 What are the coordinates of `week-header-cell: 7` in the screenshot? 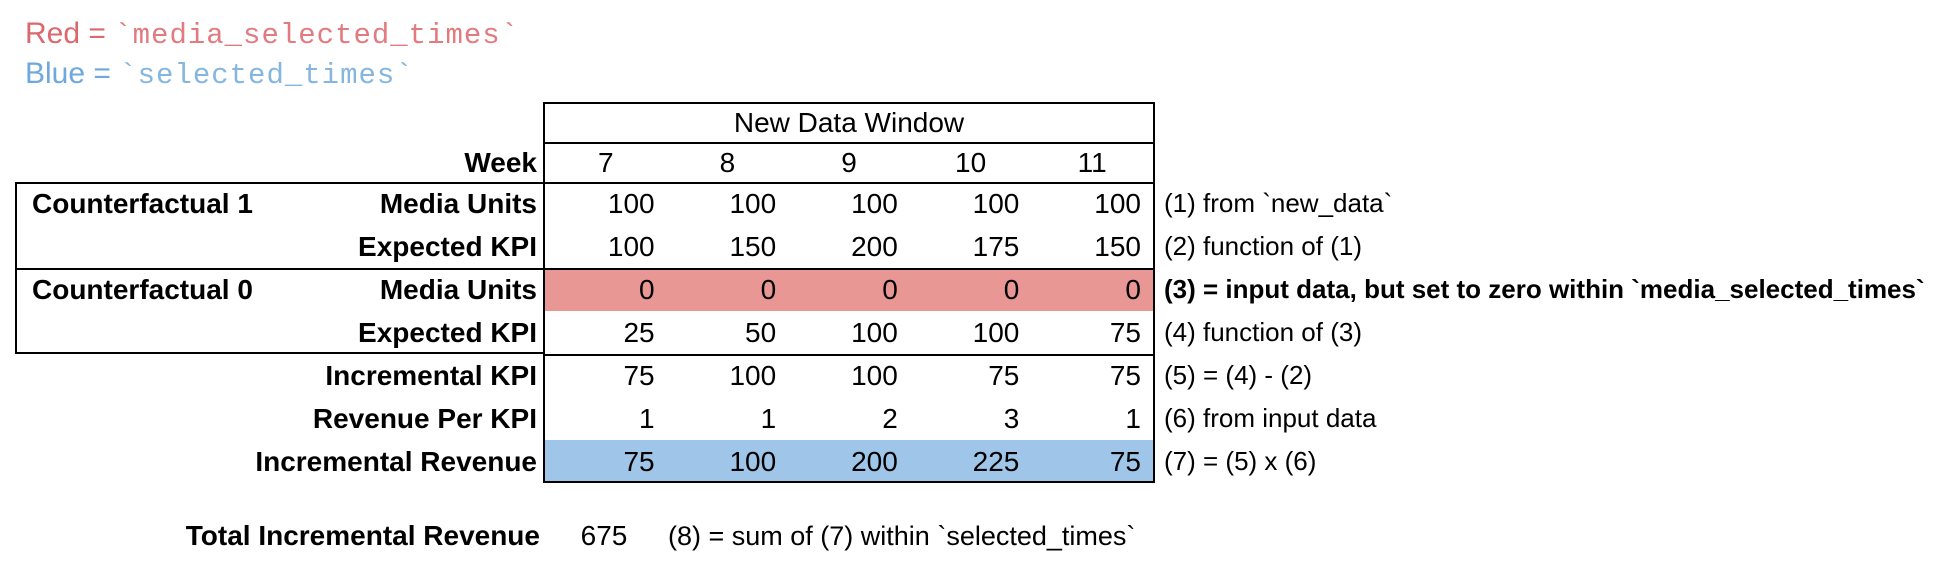 It's located at (606, 162).